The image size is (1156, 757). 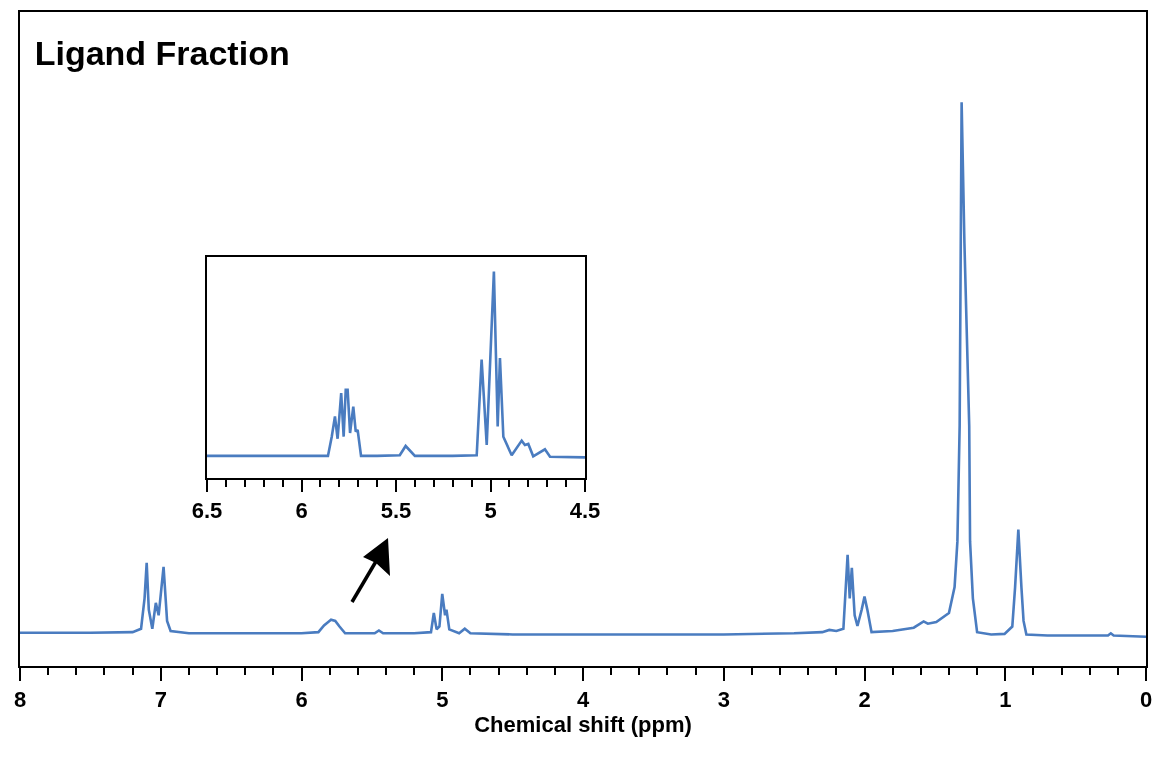 I want to click on x-tick-label: 8, so click(x=20, y=700).